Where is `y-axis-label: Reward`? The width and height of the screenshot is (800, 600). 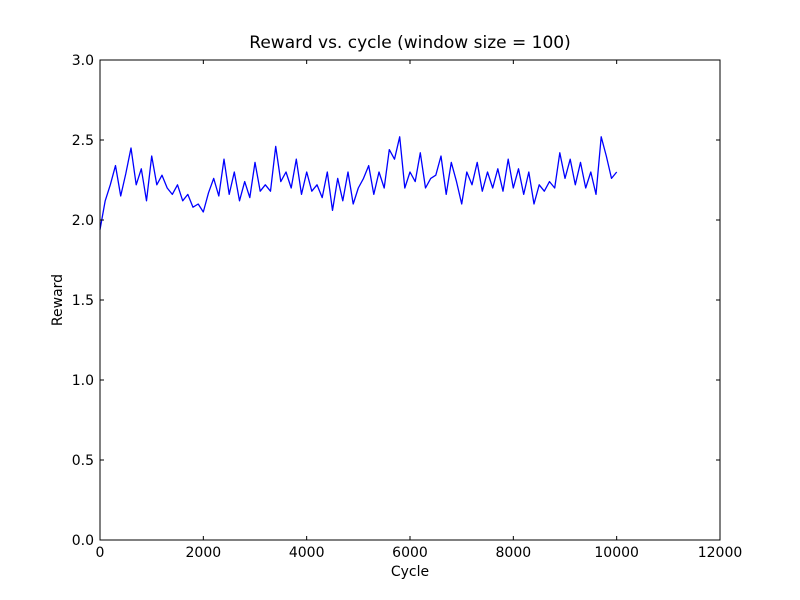 y-axis-label: Reward is located at coordinates (58, 300).